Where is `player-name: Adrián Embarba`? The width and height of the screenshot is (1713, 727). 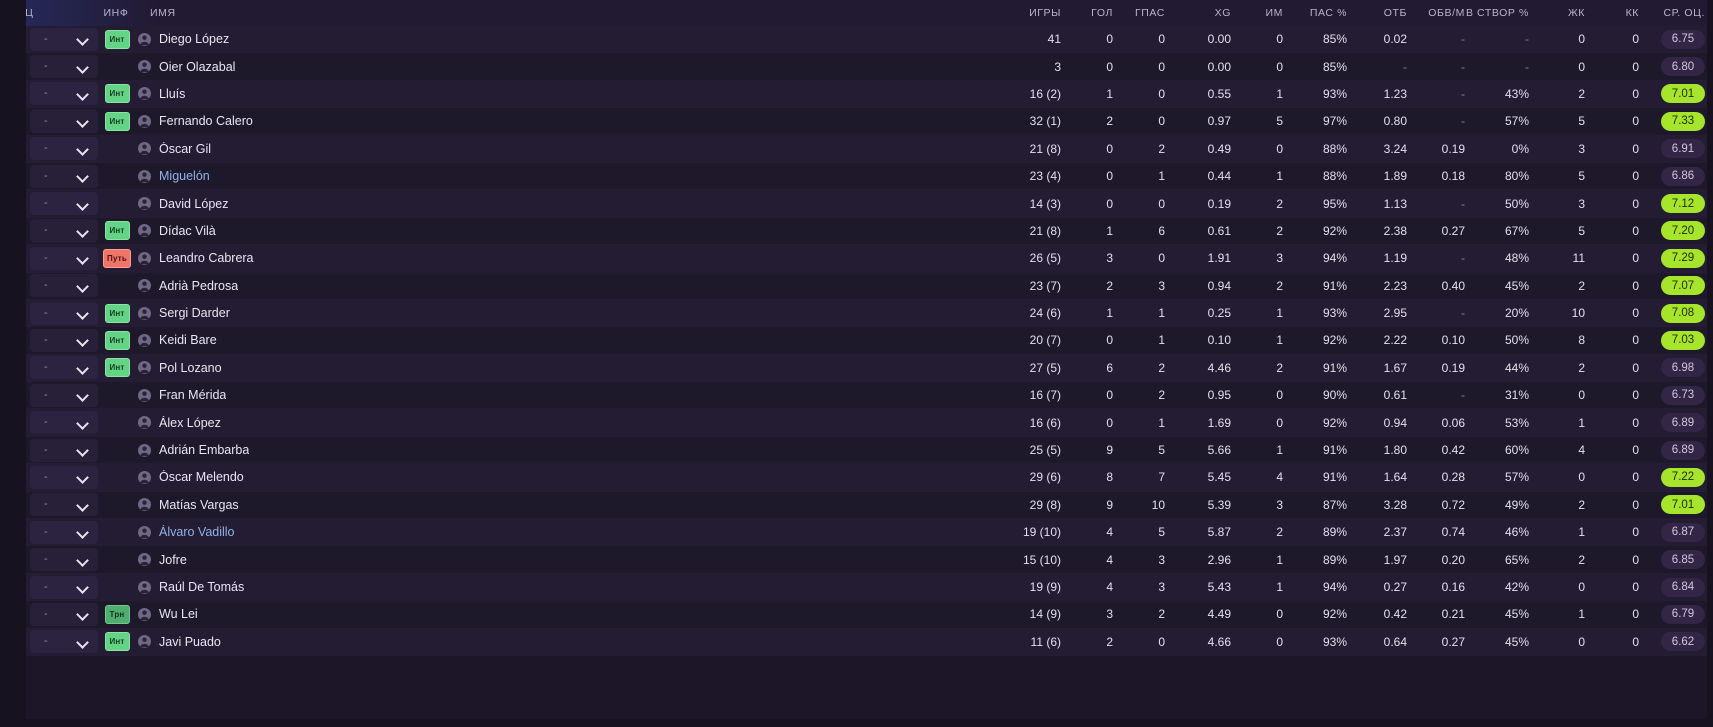 player-name: Adrián Embarba is located at coordinates (204, 450).